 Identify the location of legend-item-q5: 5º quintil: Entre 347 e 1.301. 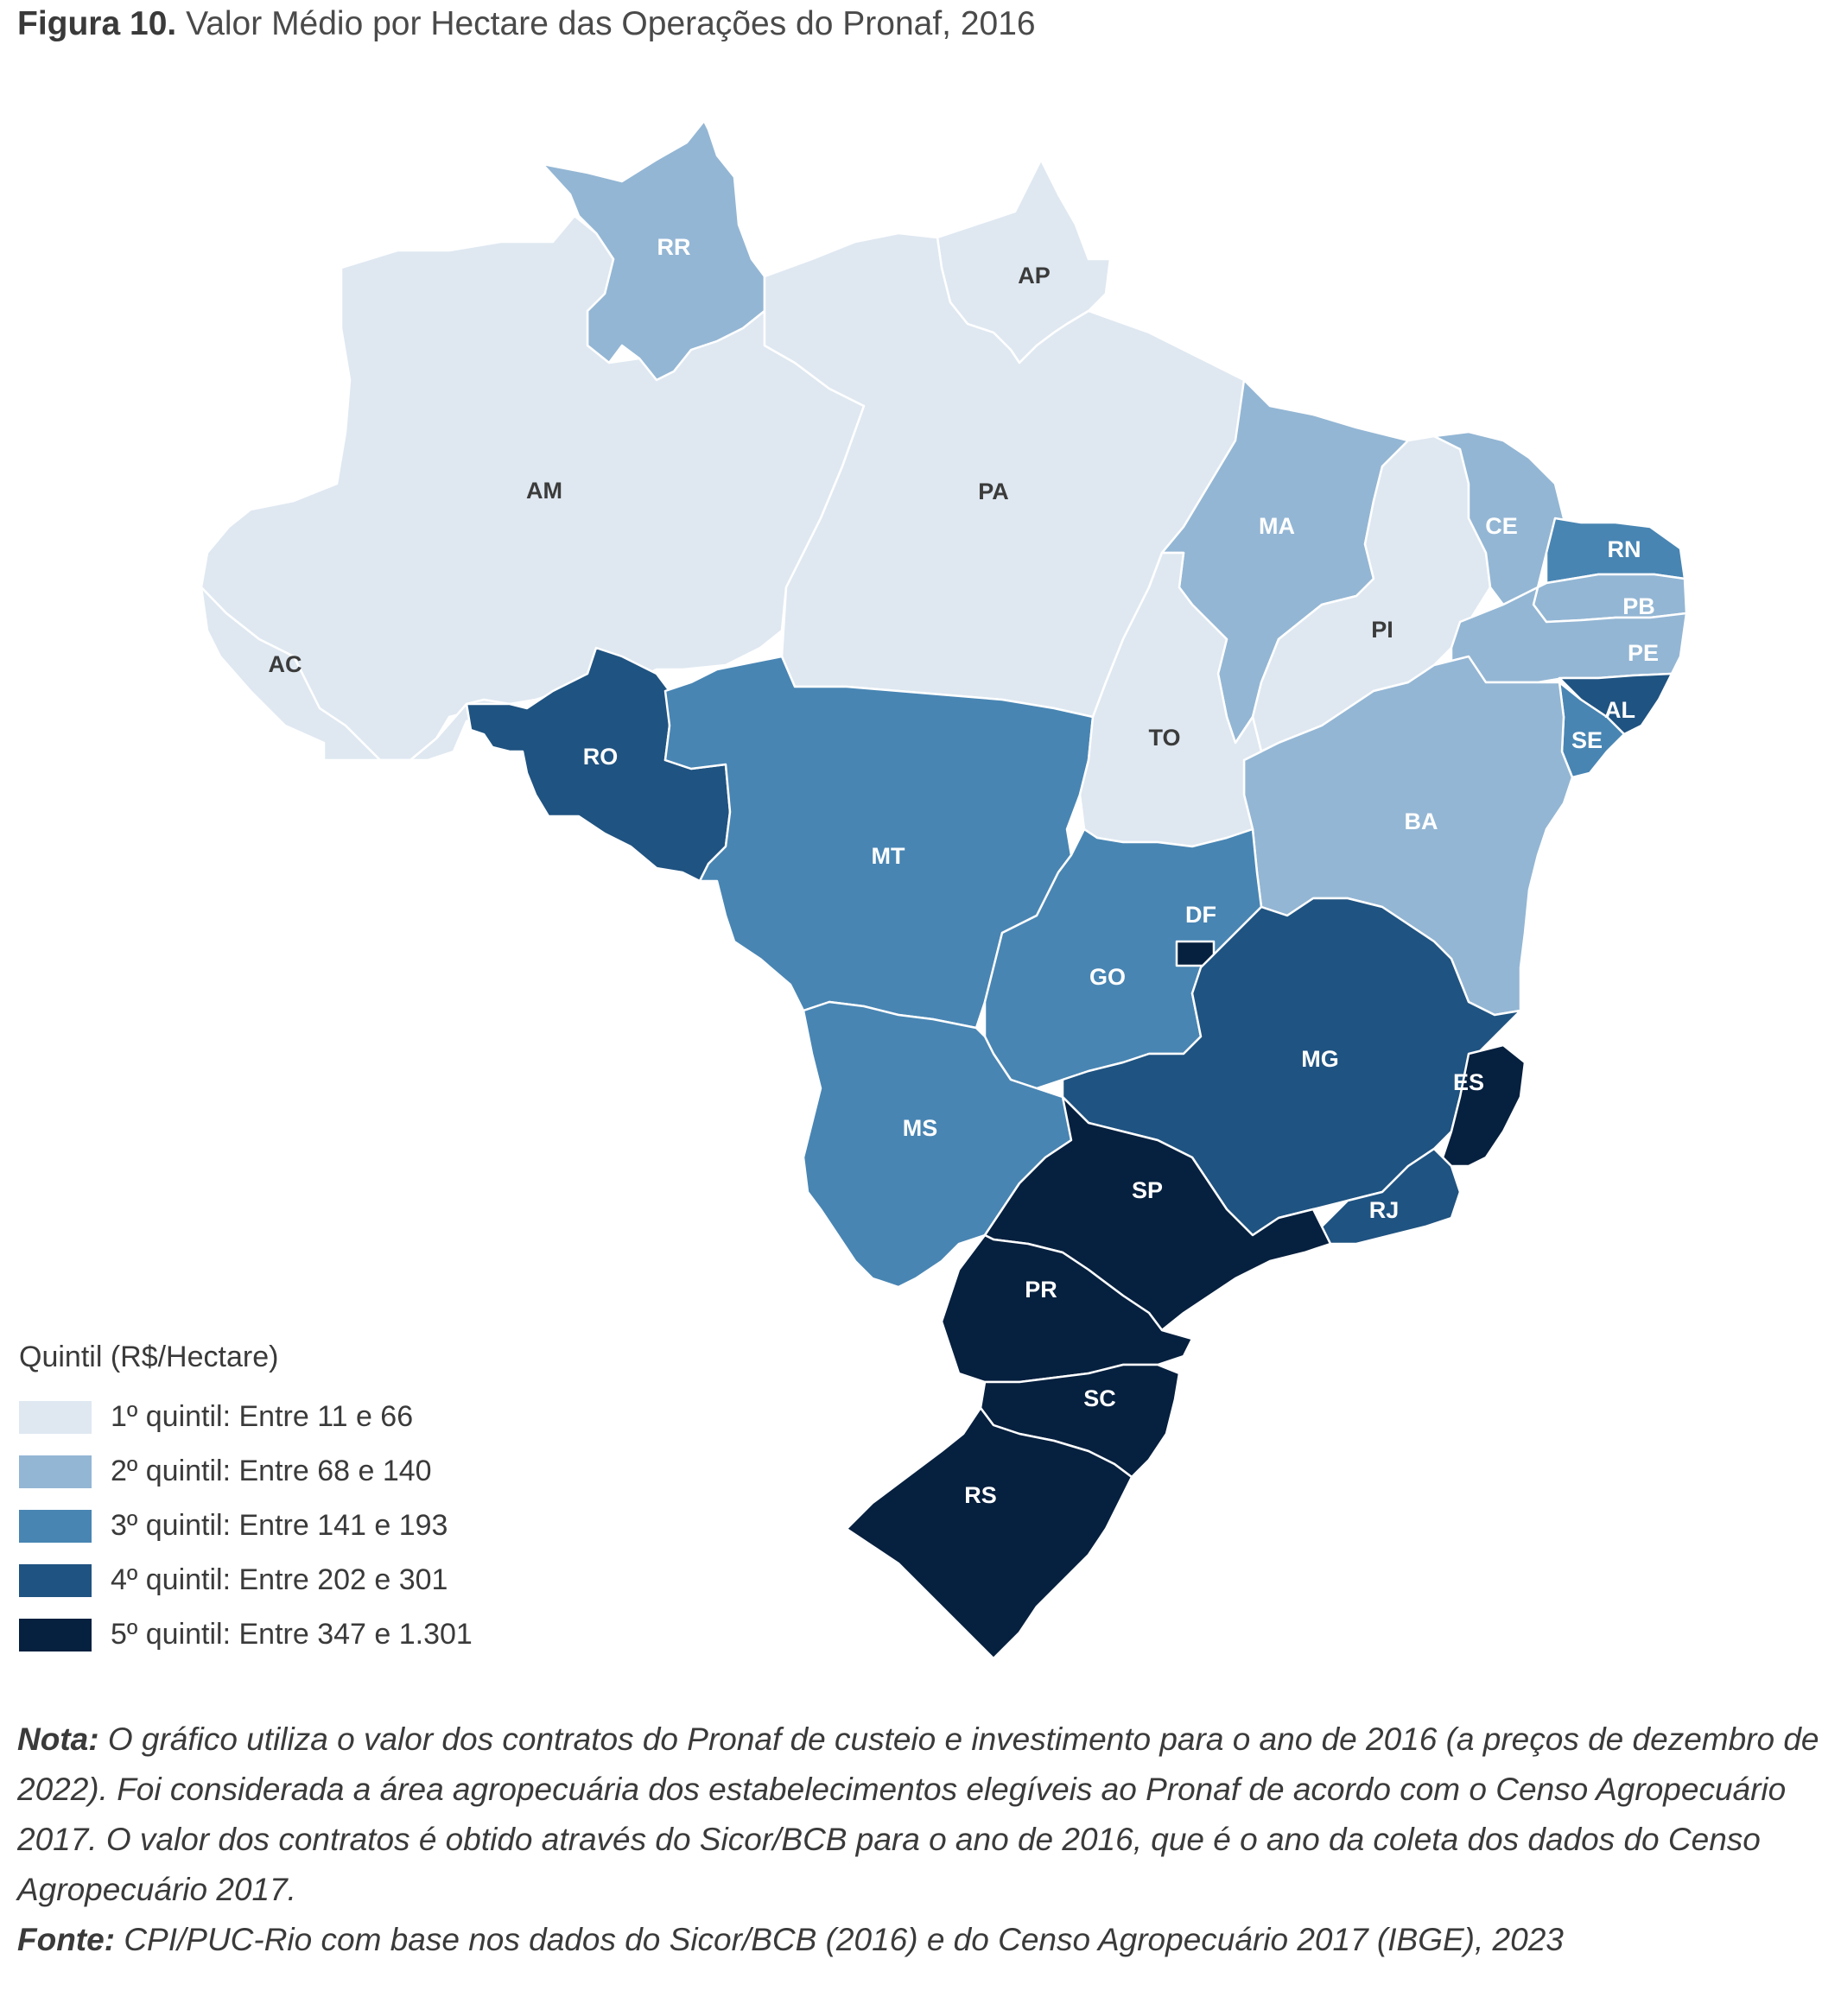
(246, 1634).